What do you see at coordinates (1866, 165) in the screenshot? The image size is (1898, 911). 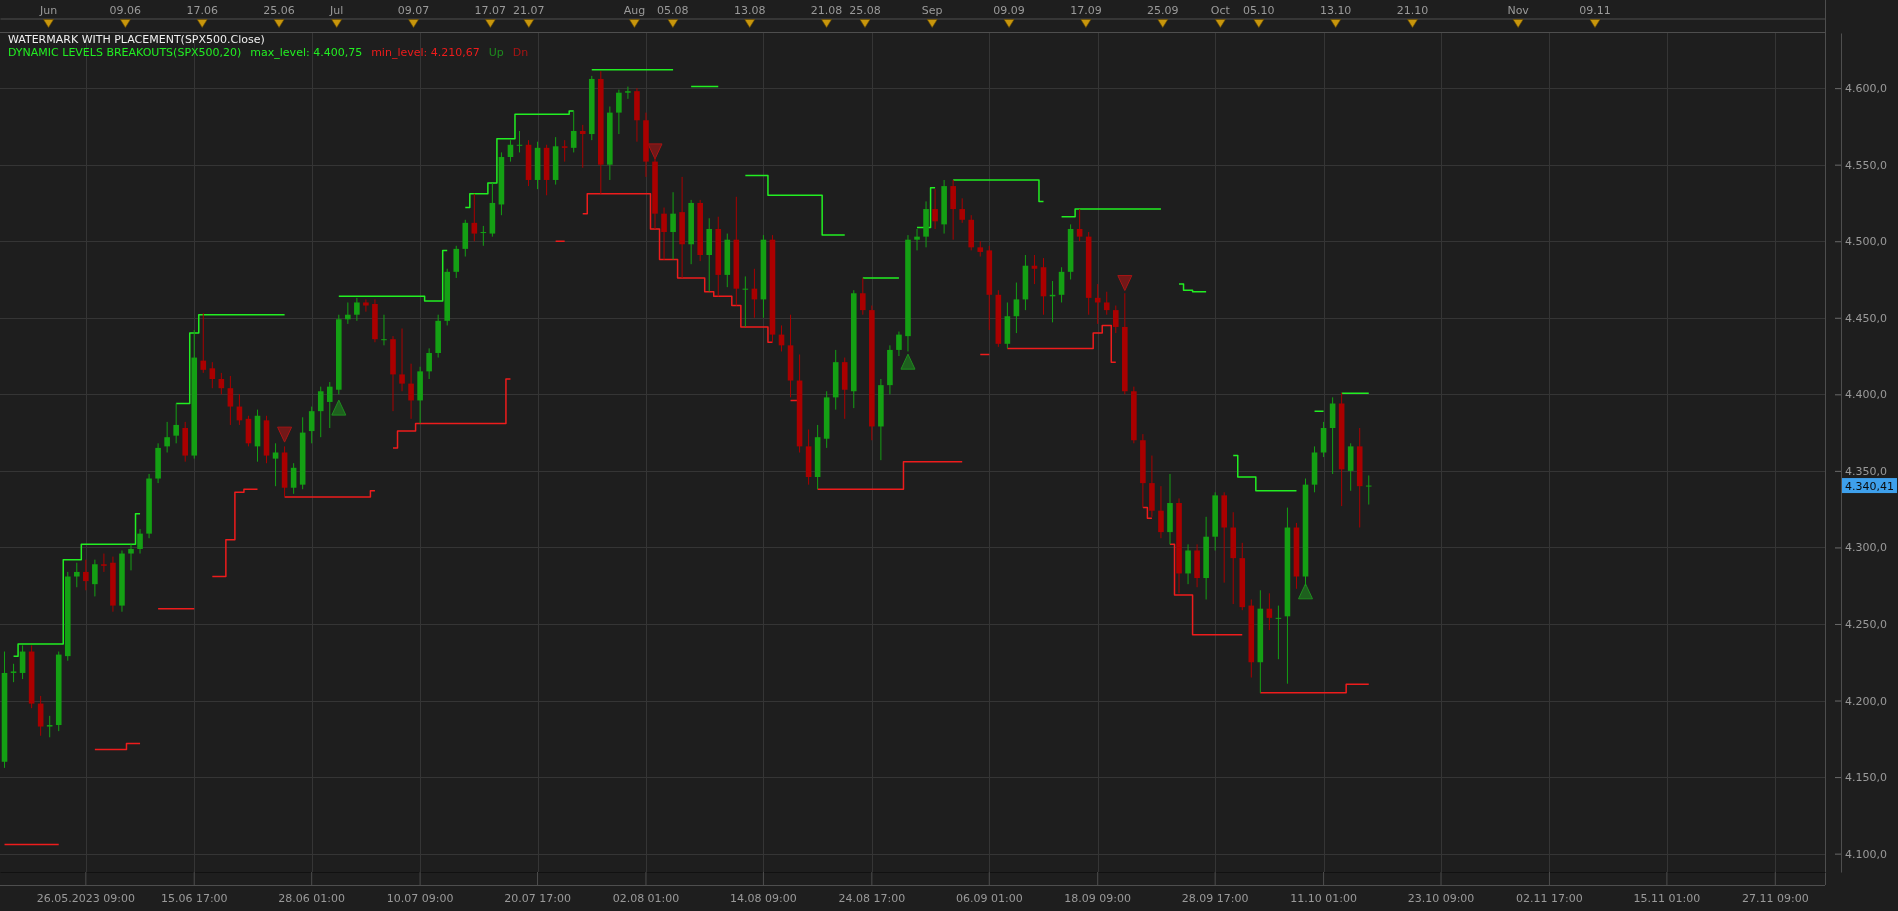 I see `y-tick-label: 4.550,0` at bounding box center [1866, 165].